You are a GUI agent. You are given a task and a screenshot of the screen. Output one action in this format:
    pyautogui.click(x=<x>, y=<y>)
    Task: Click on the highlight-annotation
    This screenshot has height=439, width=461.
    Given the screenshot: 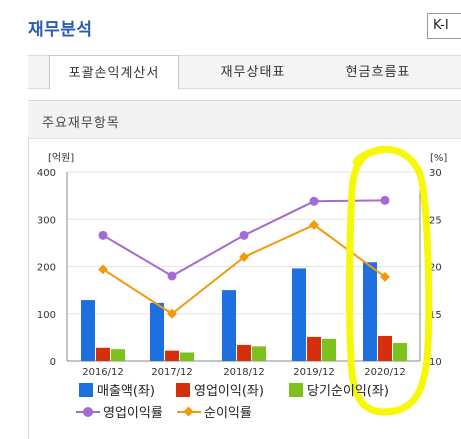 What is the action you would take?
    pyautogui.click(x=389, y=280)
    